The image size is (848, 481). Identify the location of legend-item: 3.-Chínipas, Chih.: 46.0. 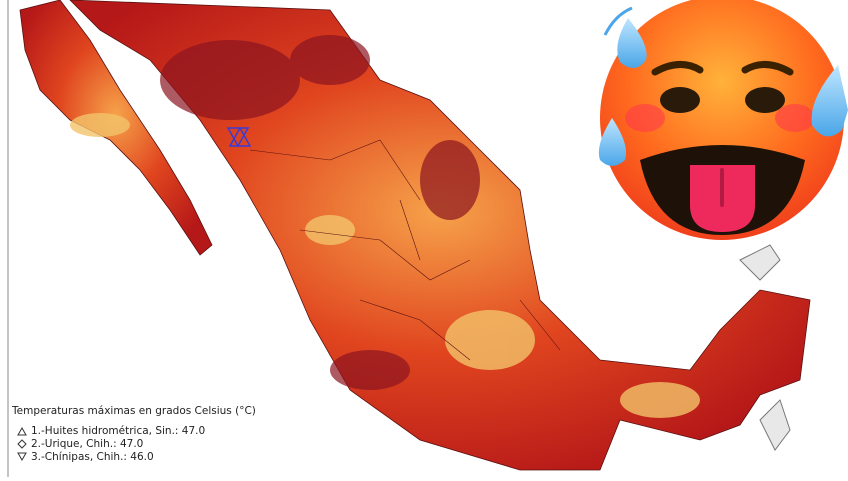
(92, 457).